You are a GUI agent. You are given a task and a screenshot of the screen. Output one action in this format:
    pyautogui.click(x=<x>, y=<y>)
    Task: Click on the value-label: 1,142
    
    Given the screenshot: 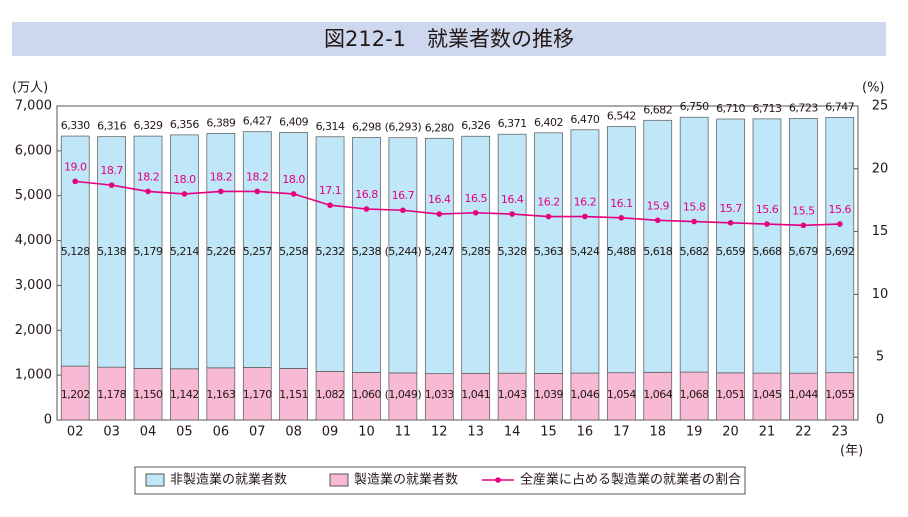 What is the action you would take?
    pyautogui.click(x=184, y=394)
    